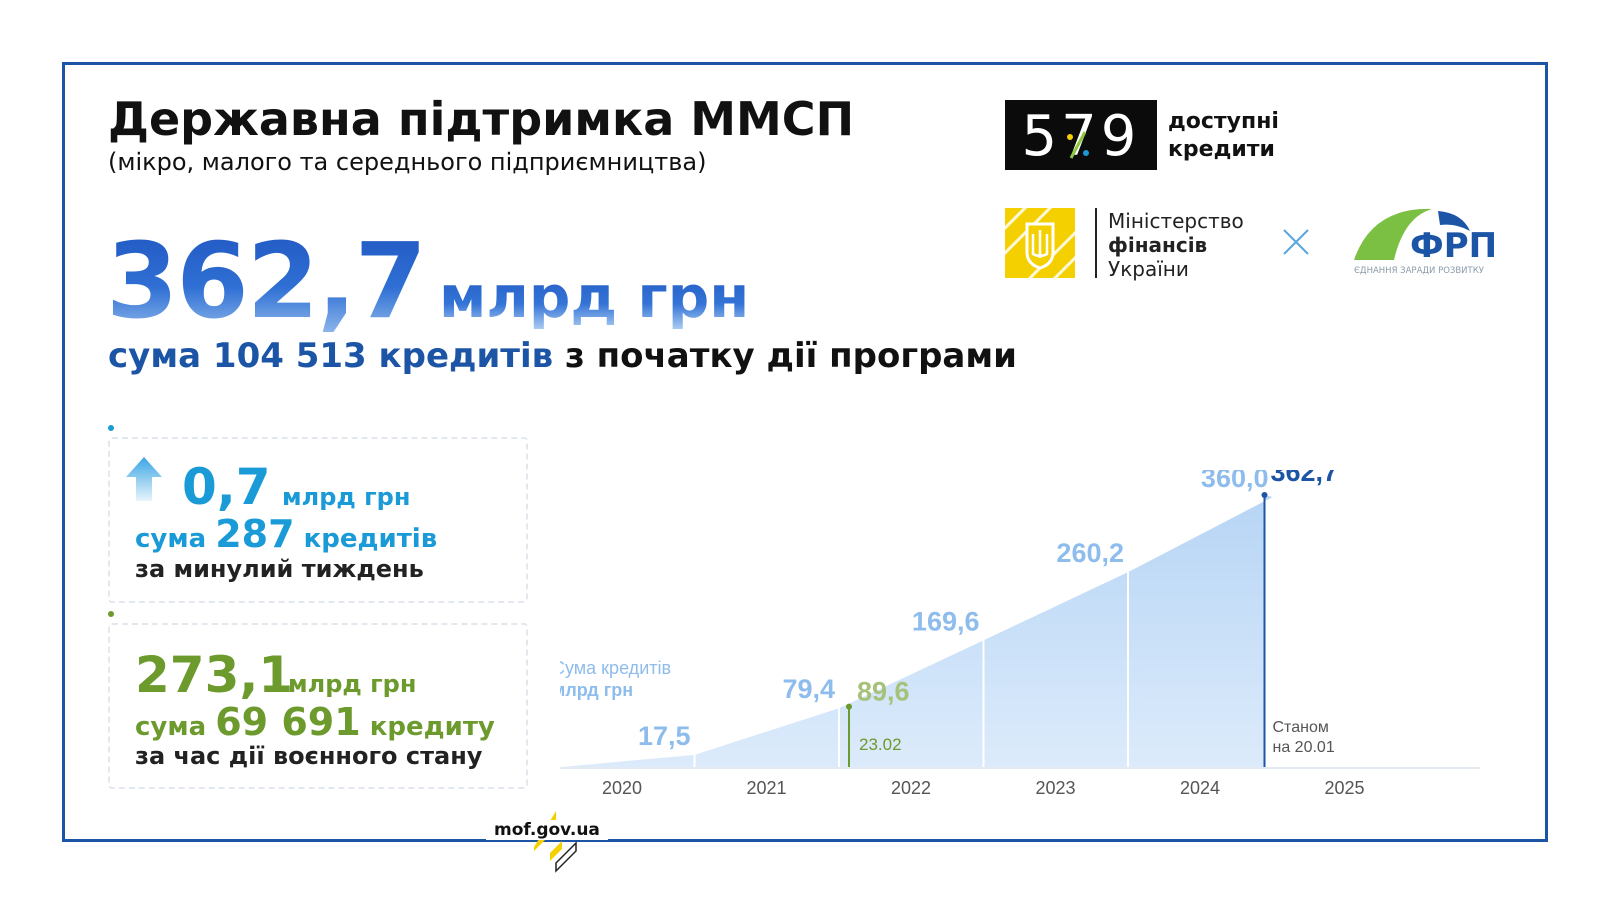 Image resolution: width=1600 pixels, height=900 pixels. What do you see at coordinates (883, 692) in the screenshot?
I see `chart-war-value-label: 89,6` at bounding box center [883, 692].